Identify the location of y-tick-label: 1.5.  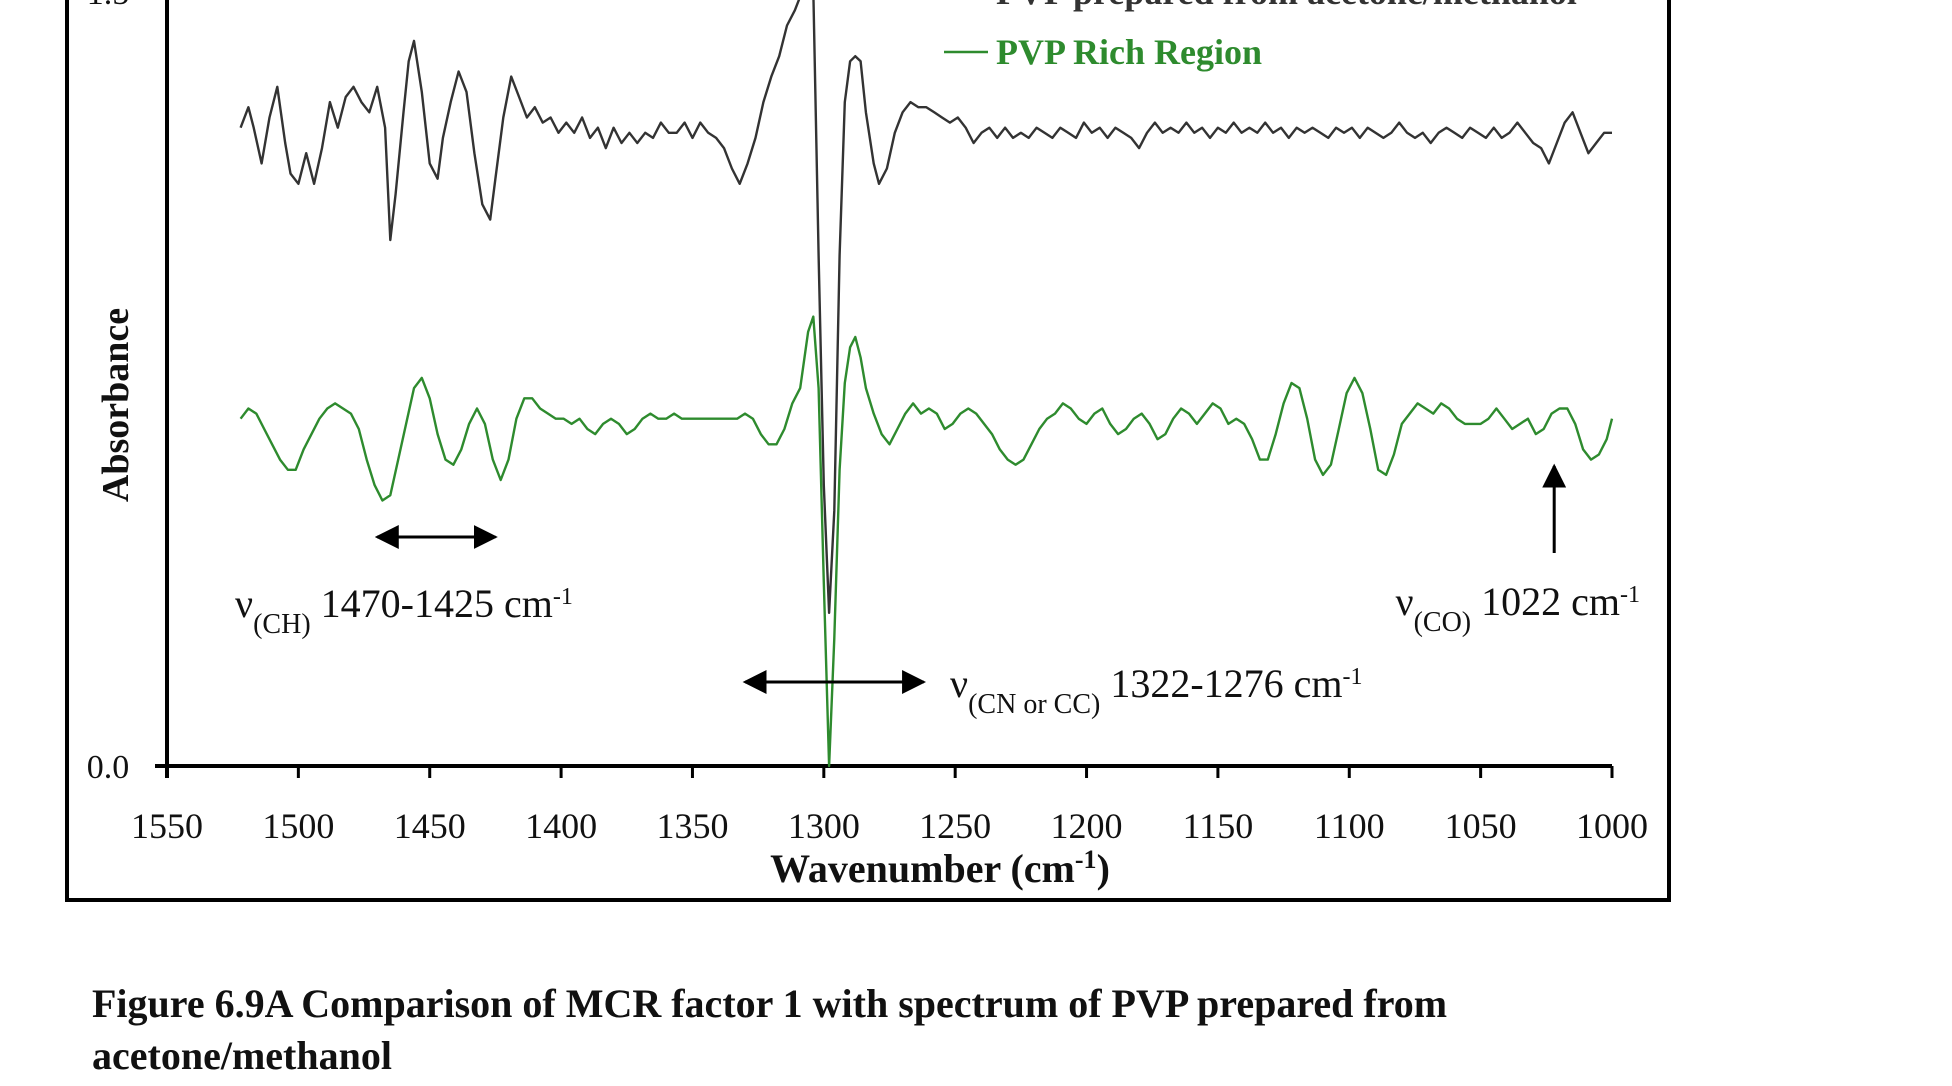
(108, 6).